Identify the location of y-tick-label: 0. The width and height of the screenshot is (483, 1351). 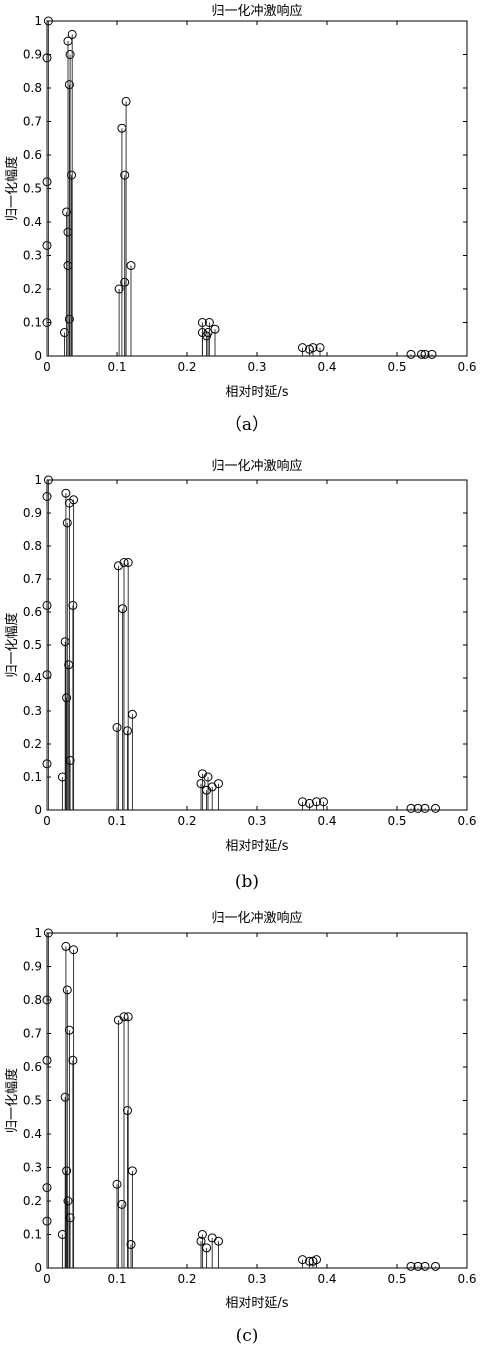
(38, 1268).